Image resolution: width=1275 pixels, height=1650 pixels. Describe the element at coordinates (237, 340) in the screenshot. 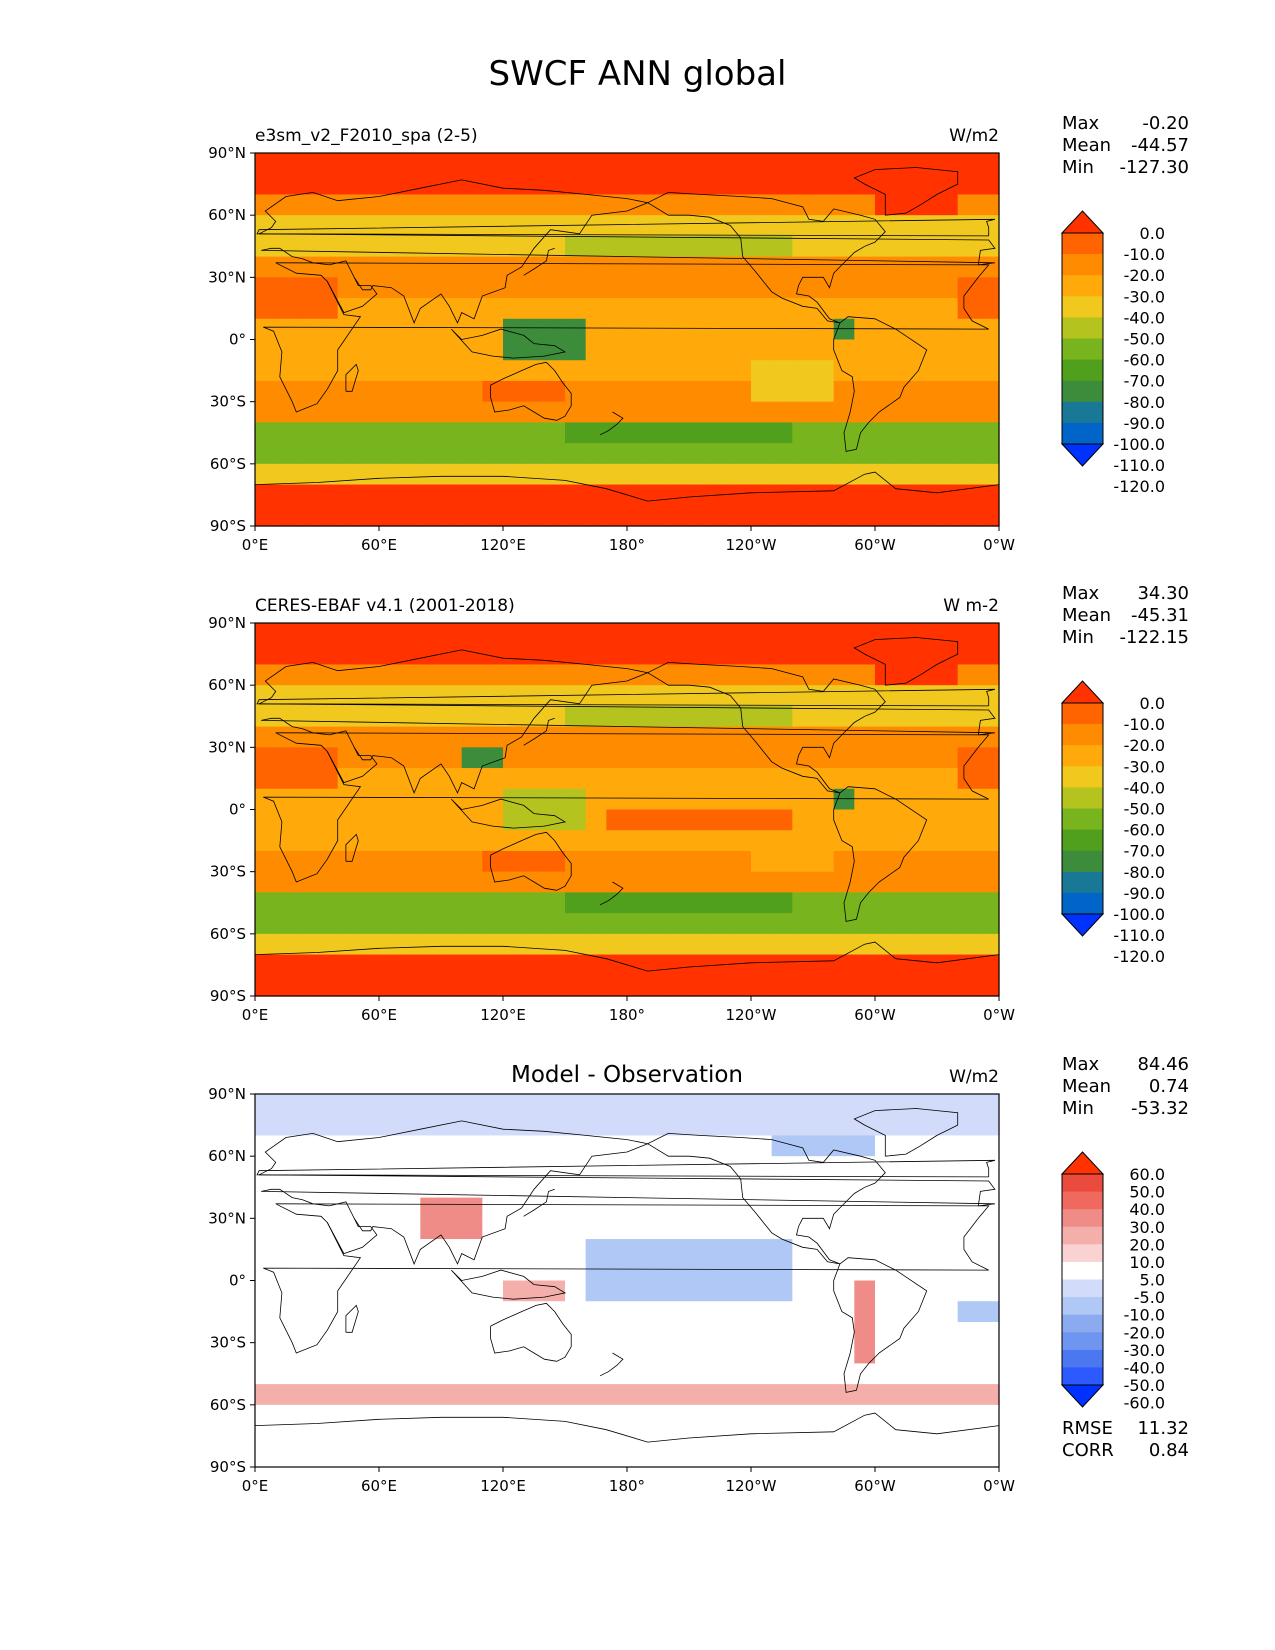

I see `lat-tick-label: 0°` at that location.